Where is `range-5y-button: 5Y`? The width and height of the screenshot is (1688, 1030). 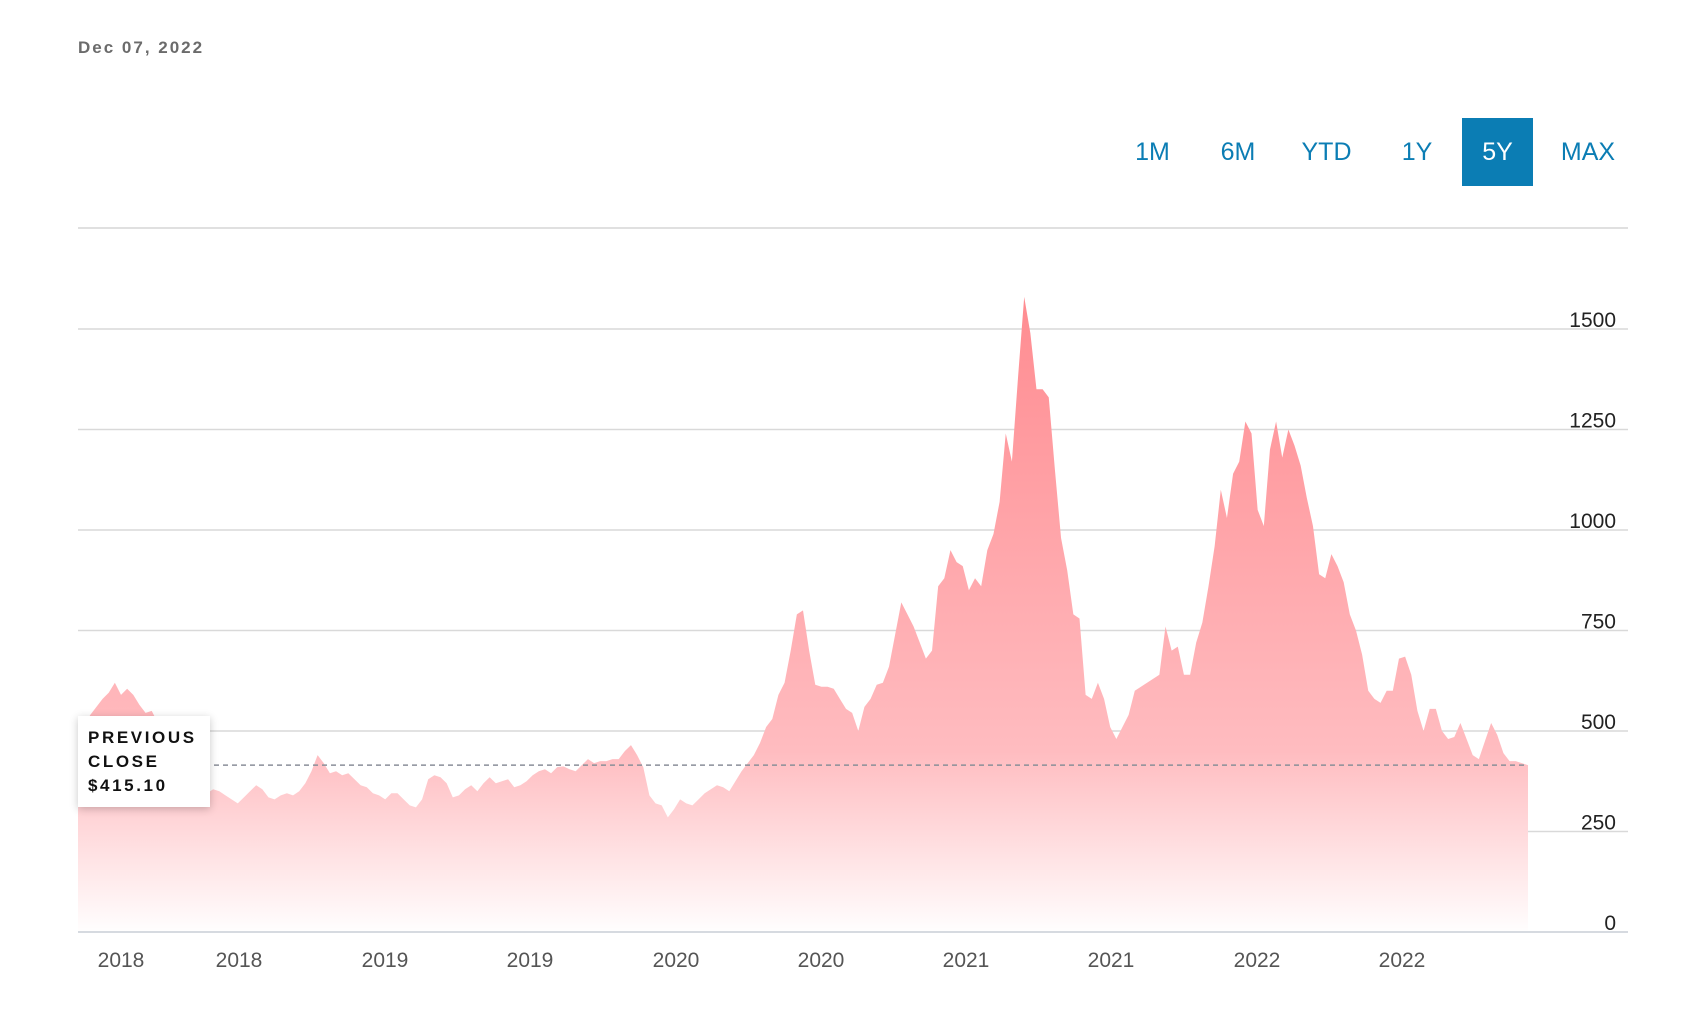
range-5y-button: 5Y is located at coordinates (1497, 152).